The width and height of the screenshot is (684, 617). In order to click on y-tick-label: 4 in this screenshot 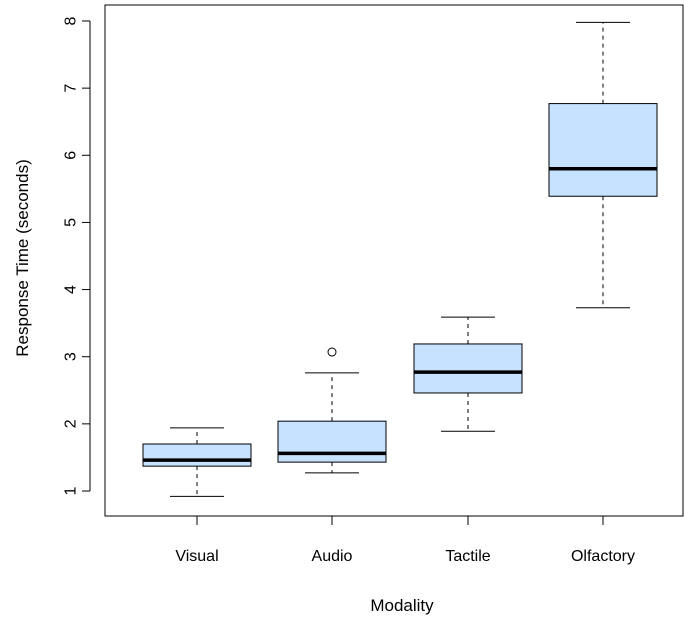, I will do `click(71, 289)`.